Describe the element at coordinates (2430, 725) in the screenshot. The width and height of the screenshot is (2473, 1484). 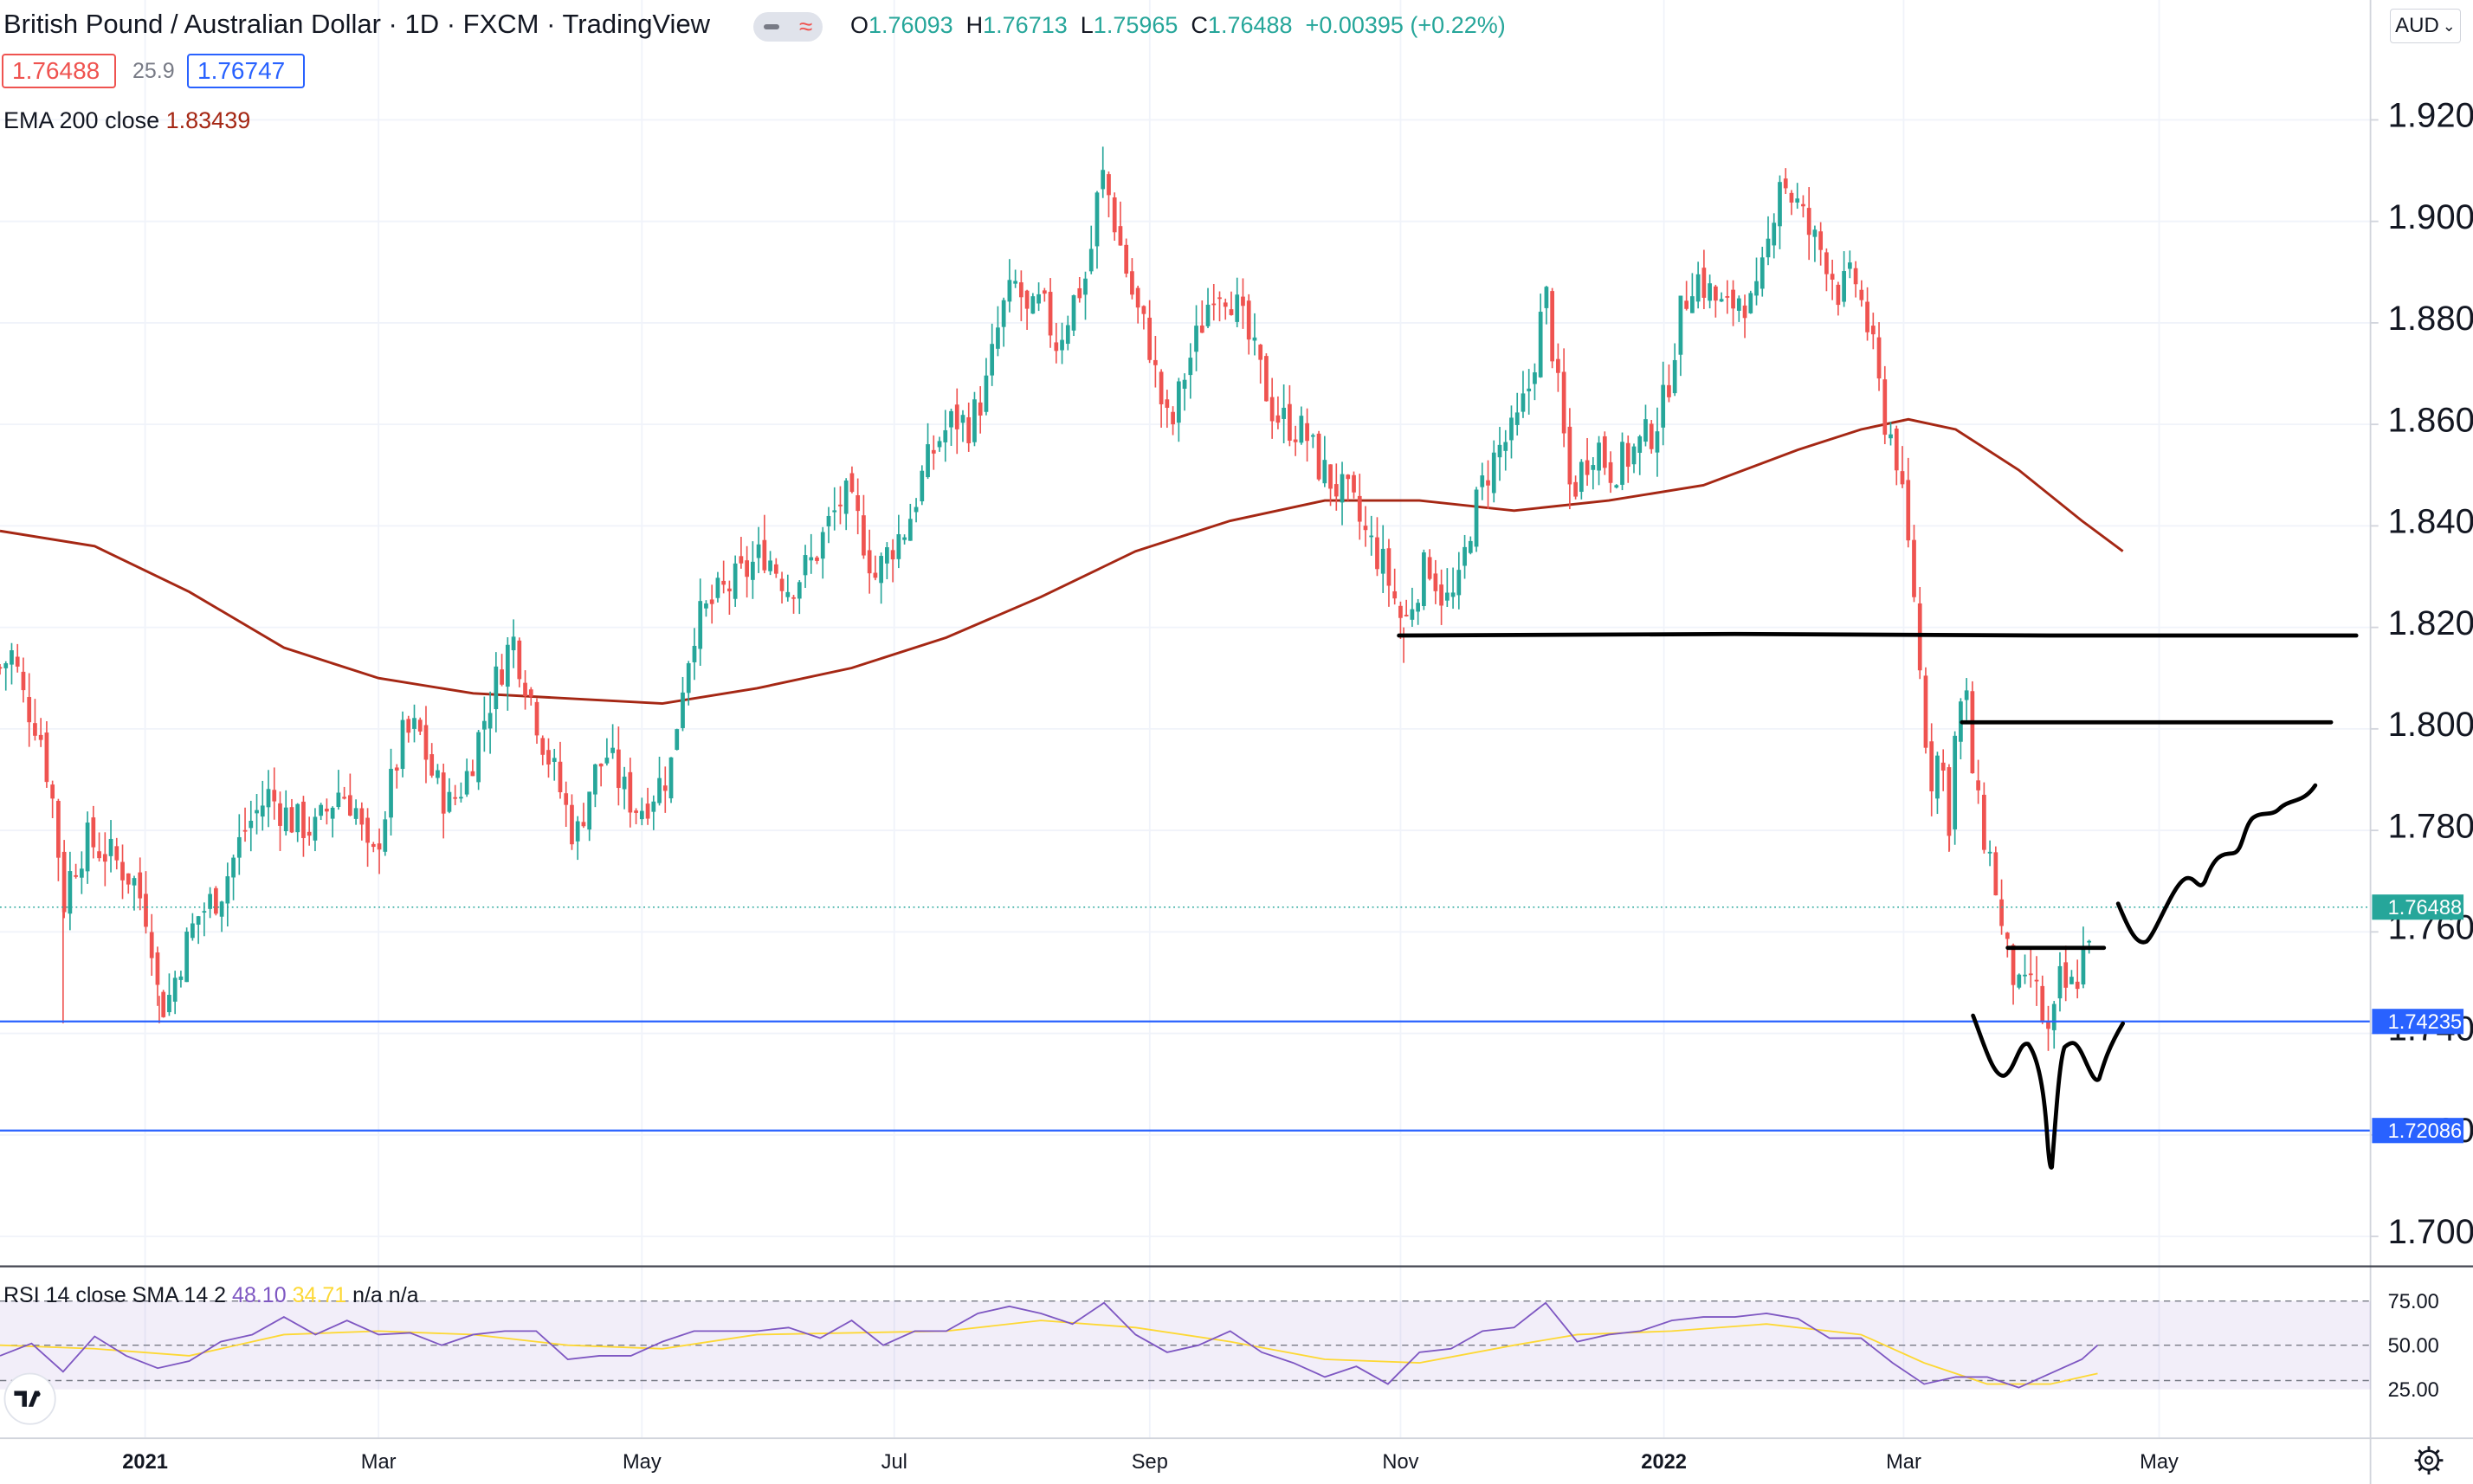
I see `price-tick-label: 1.80000` at that location.